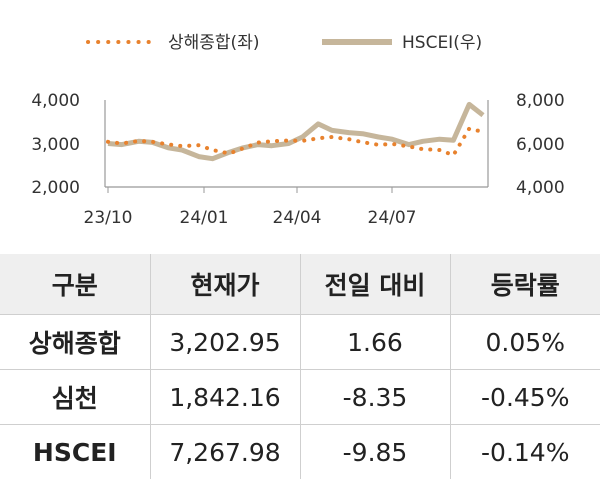 The width and height of the screenshot is (600, 480). I want to click on header-change-rate: 등락률, so click(524, 284).